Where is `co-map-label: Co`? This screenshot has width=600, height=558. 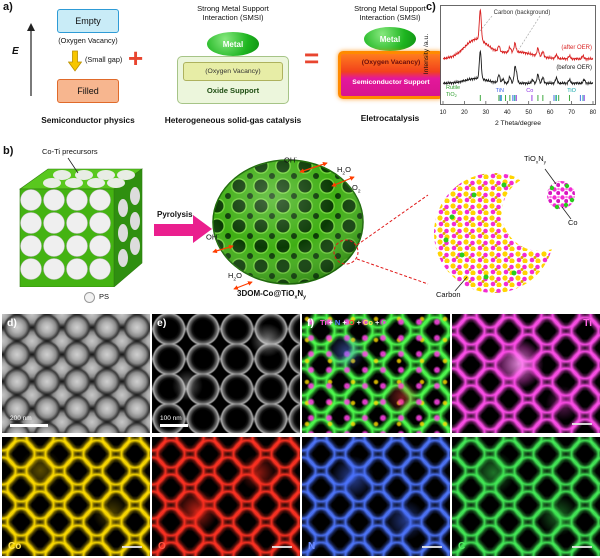
co-map-label: Co is located at coordinates (15, 546).